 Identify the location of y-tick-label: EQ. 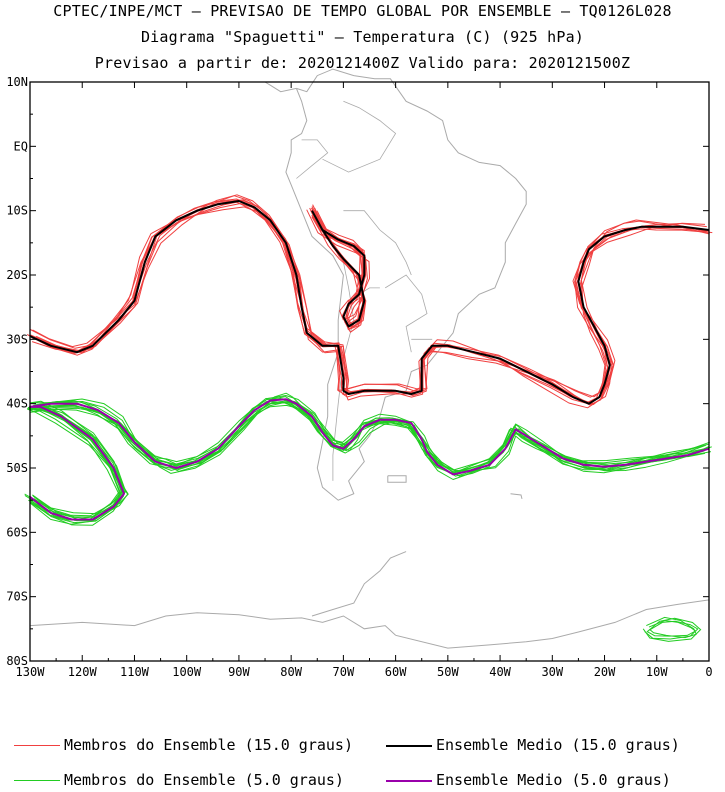
(21, 146).